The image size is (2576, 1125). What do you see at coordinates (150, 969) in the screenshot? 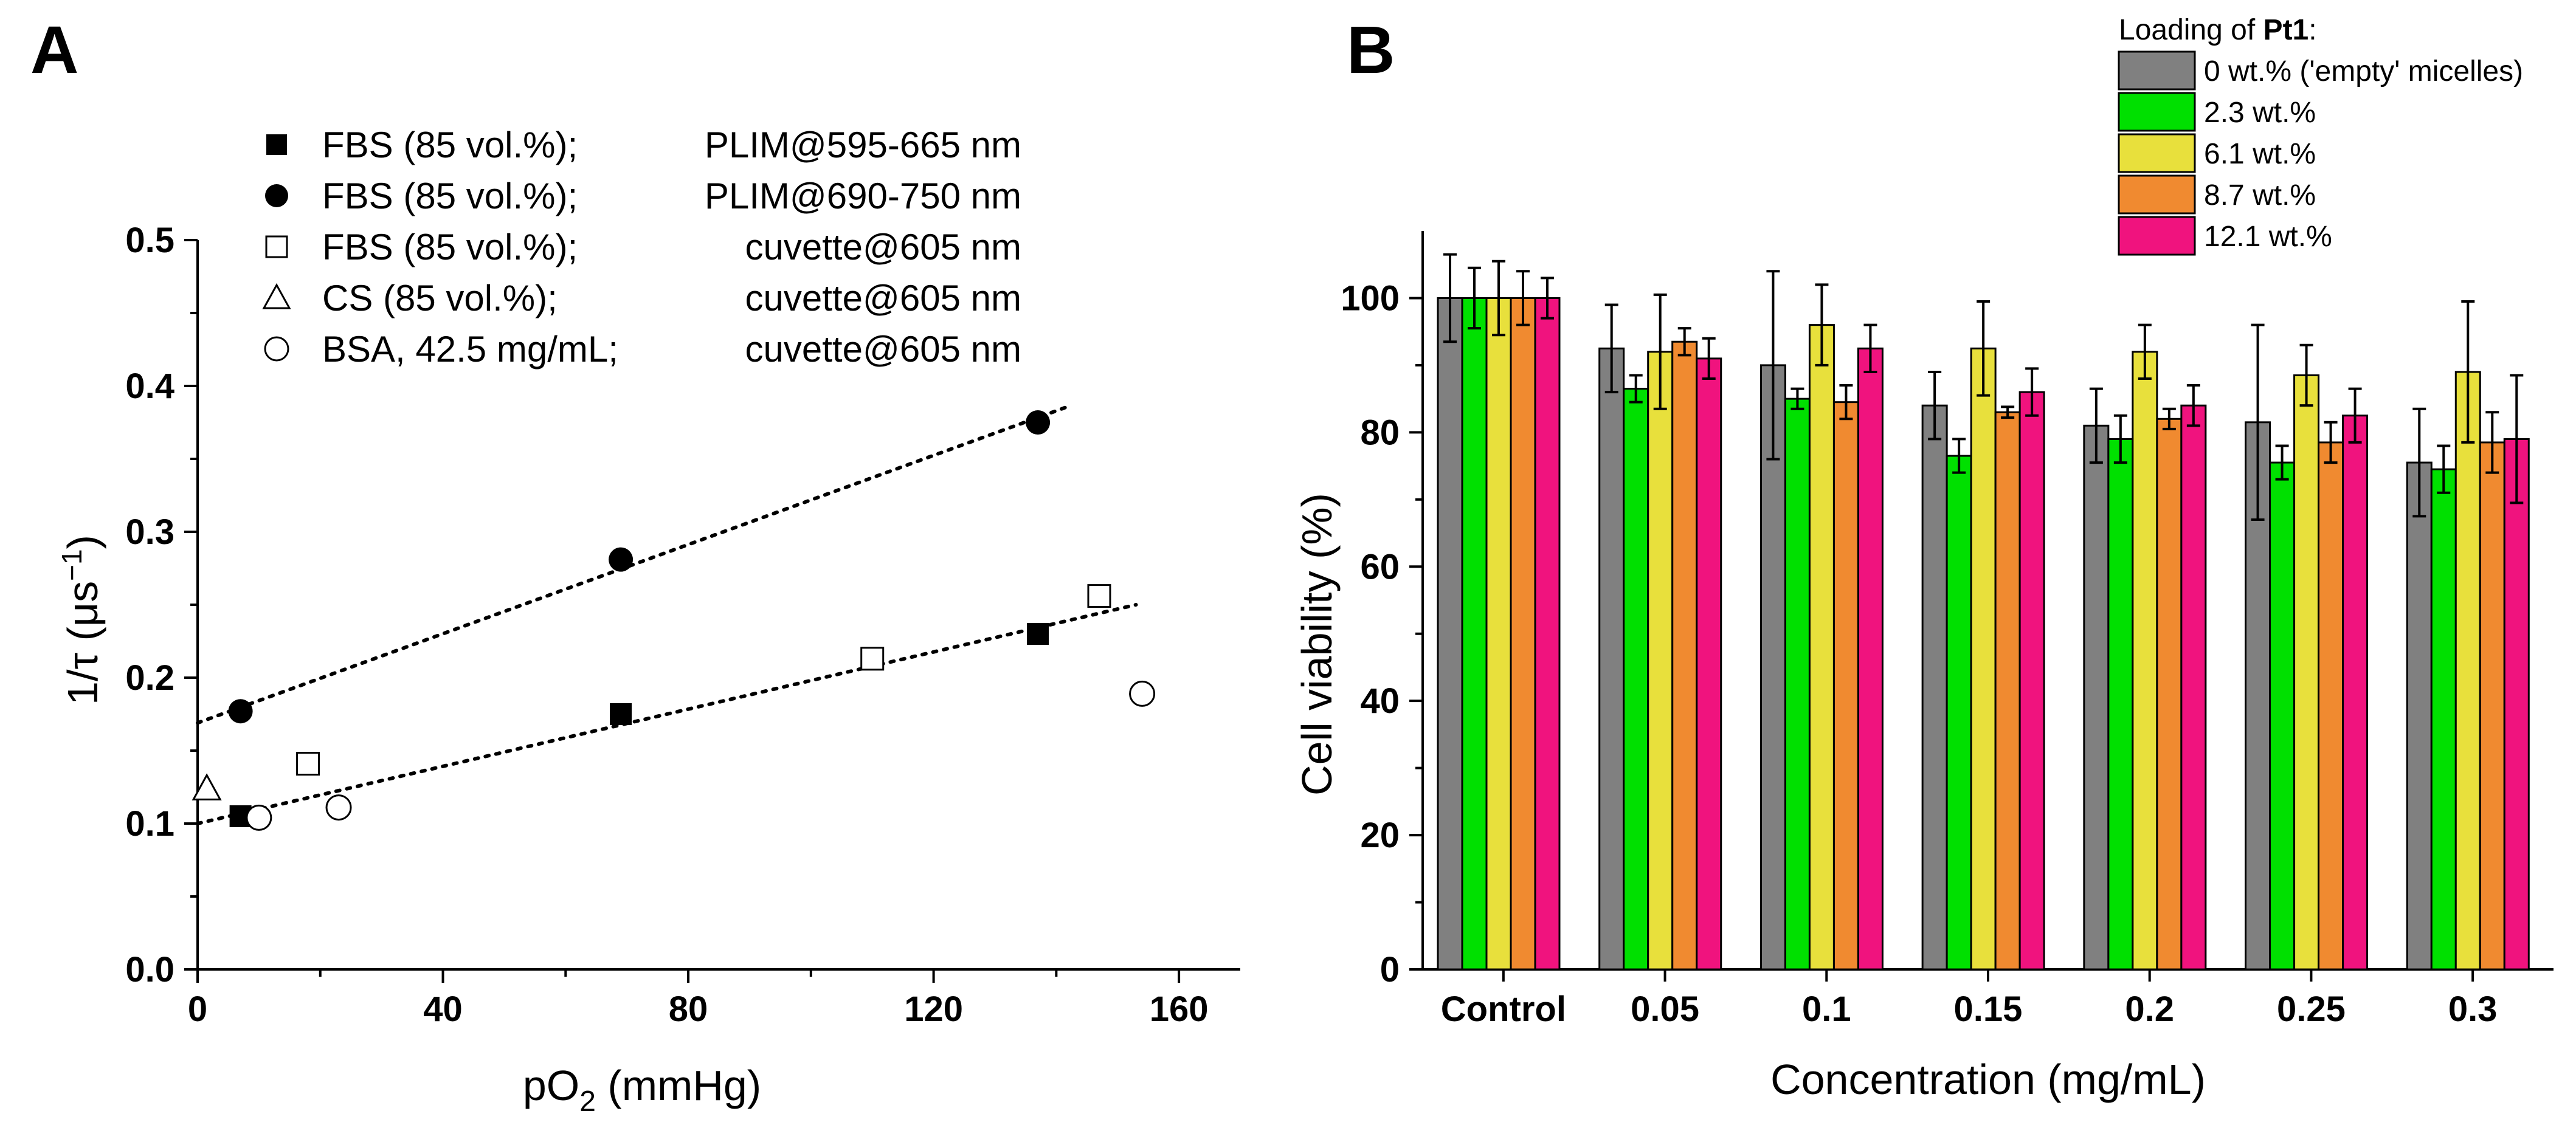
I see `panel-a-y-tick-label: 0.0` at bounding box center [150, 969].